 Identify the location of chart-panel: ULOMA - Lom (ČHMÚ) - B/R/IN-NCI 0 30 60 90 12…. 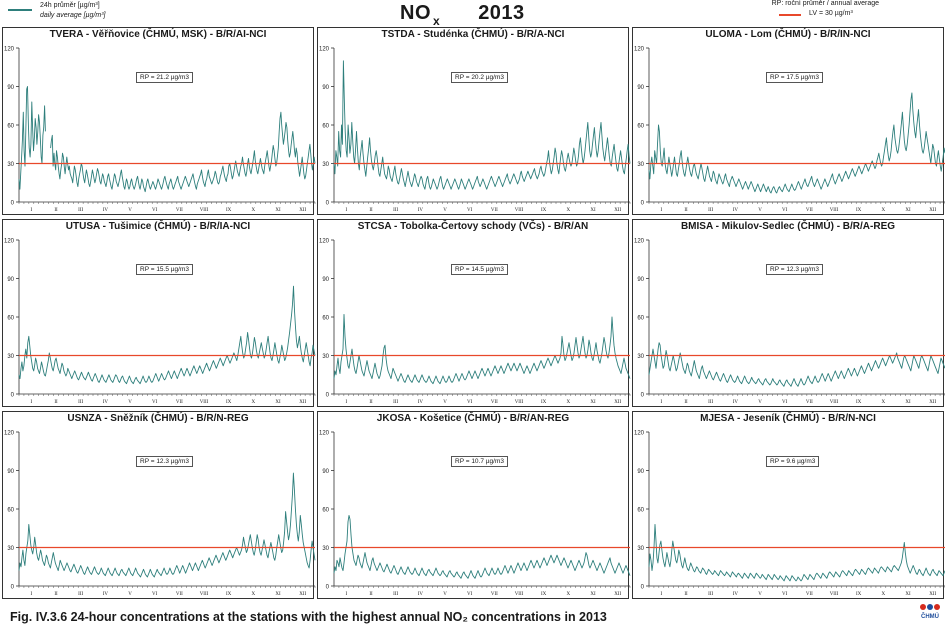
(788, 121).